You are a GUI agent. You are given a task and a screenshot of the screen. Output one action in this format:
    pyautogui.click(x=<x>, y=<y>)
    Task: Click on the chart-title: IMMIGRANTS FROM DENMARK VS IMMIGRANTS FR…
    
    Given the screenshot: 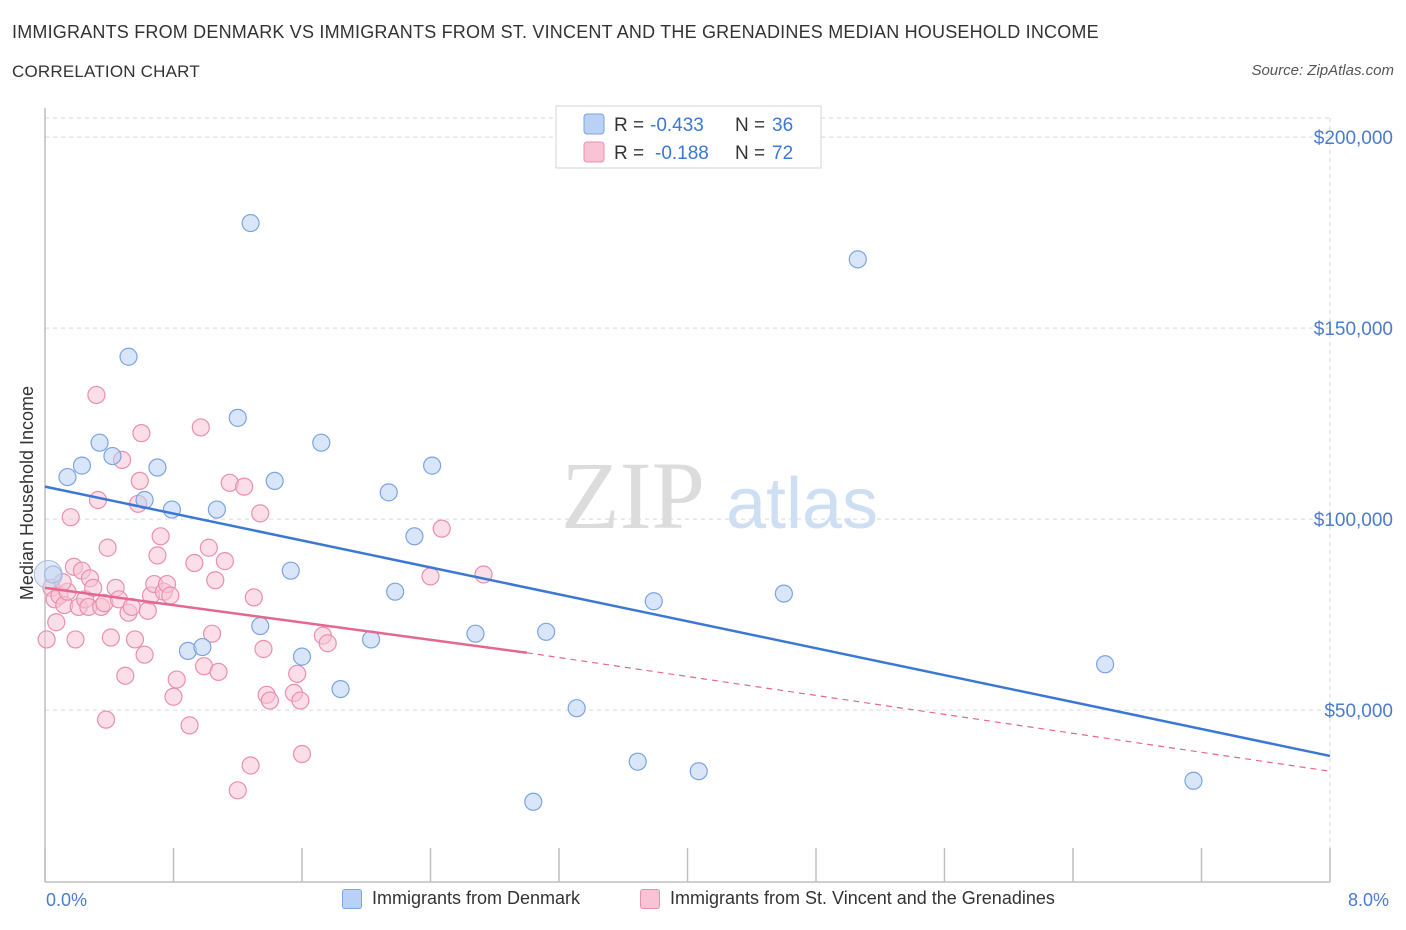 What is the action you would take?
    pyautogui.click(x=555, y=32)
    